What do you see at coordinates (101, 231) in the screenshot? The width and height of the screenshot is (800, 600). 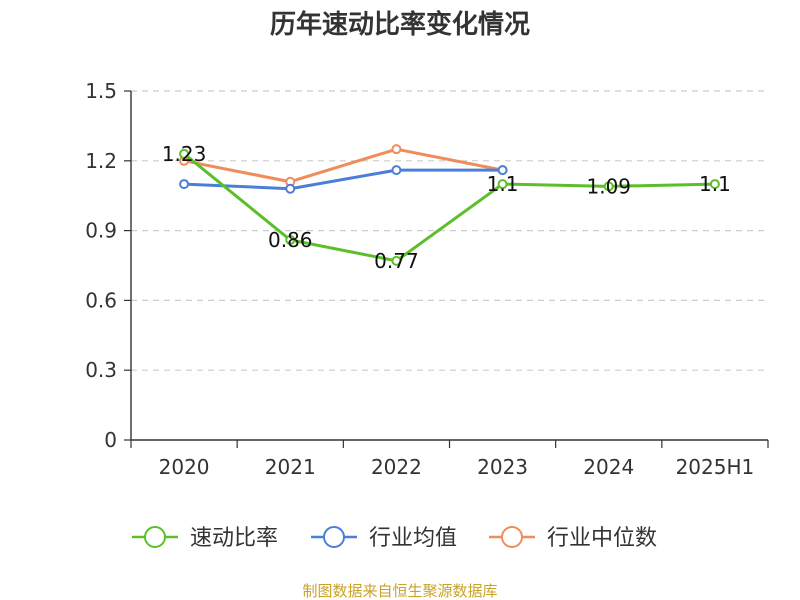 I see `y-tick-label-3: 0.9` at bounding box center [101, 231].